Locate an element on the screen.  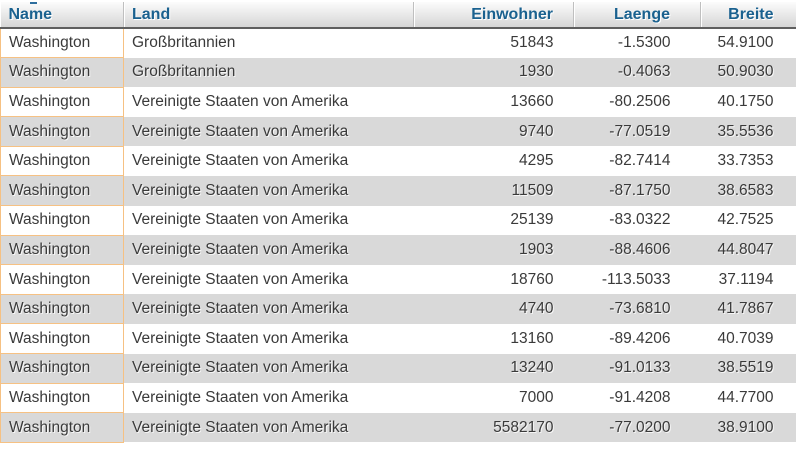
cell-laenge: -113.5033 is located at coordinates (636, 279).